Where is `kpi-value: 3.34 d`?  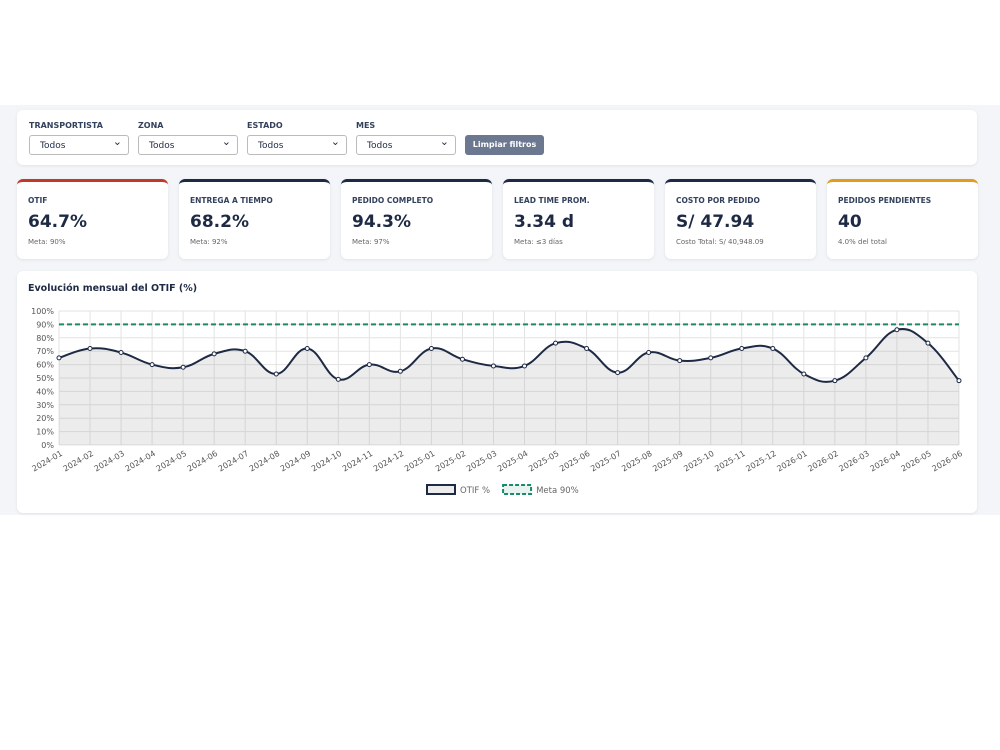 kpi-value: 3.34 d is located at coordinates (544, 222).